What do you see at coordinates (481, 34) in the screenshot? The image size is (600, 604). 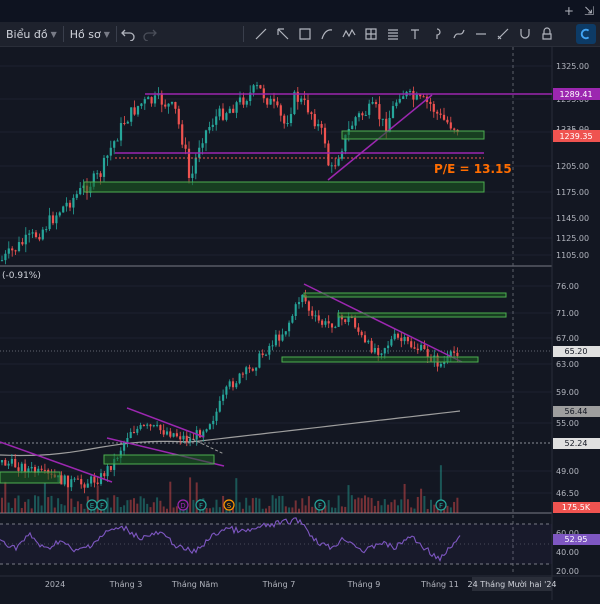 I see `horizontal-line-icon` at bounding box center [481, 34].